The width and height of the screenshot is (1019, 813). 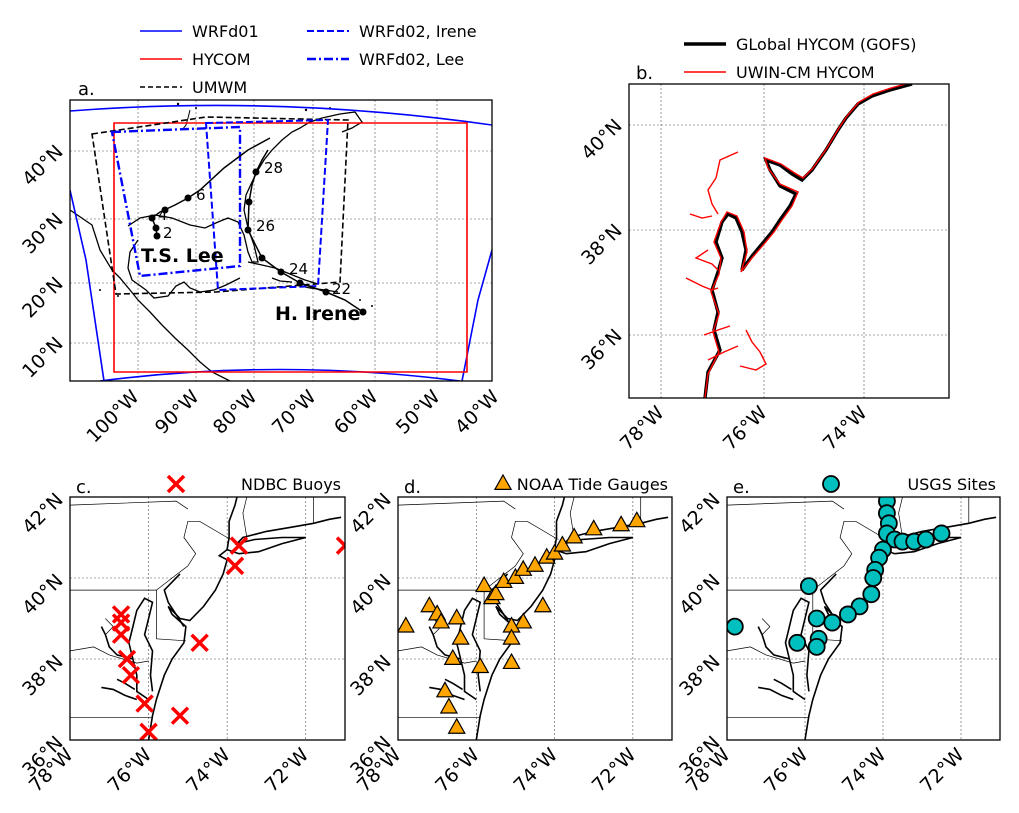 I want to click on panel-c-xtick-1: 76°W, so click(x=129, y=770).